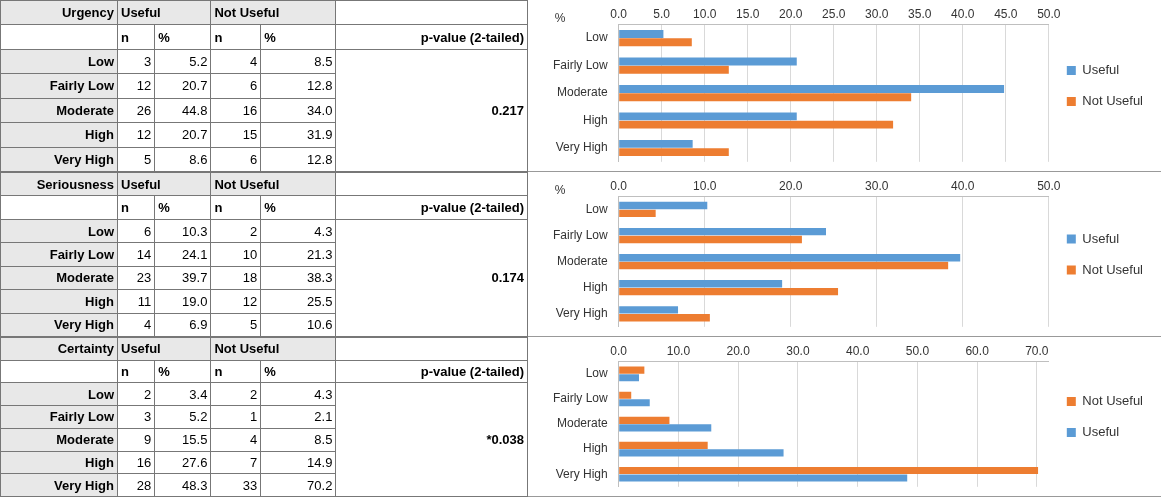  What do you see at coordinates (431, 278) in the screenshot?
I see `text: 0.174` at bounding box center [431, 278].